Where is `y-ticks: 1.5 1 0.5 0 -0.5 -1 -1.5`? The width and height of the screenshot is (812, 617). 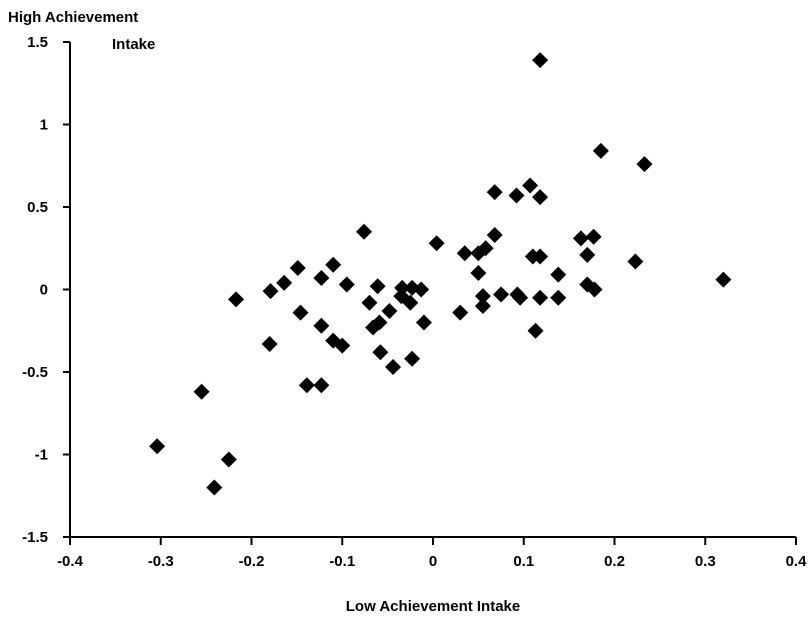 y-ticks: 1.5 1 0.5 0 -0.5 -1 -1.5 is located at coordinates (46, 290).